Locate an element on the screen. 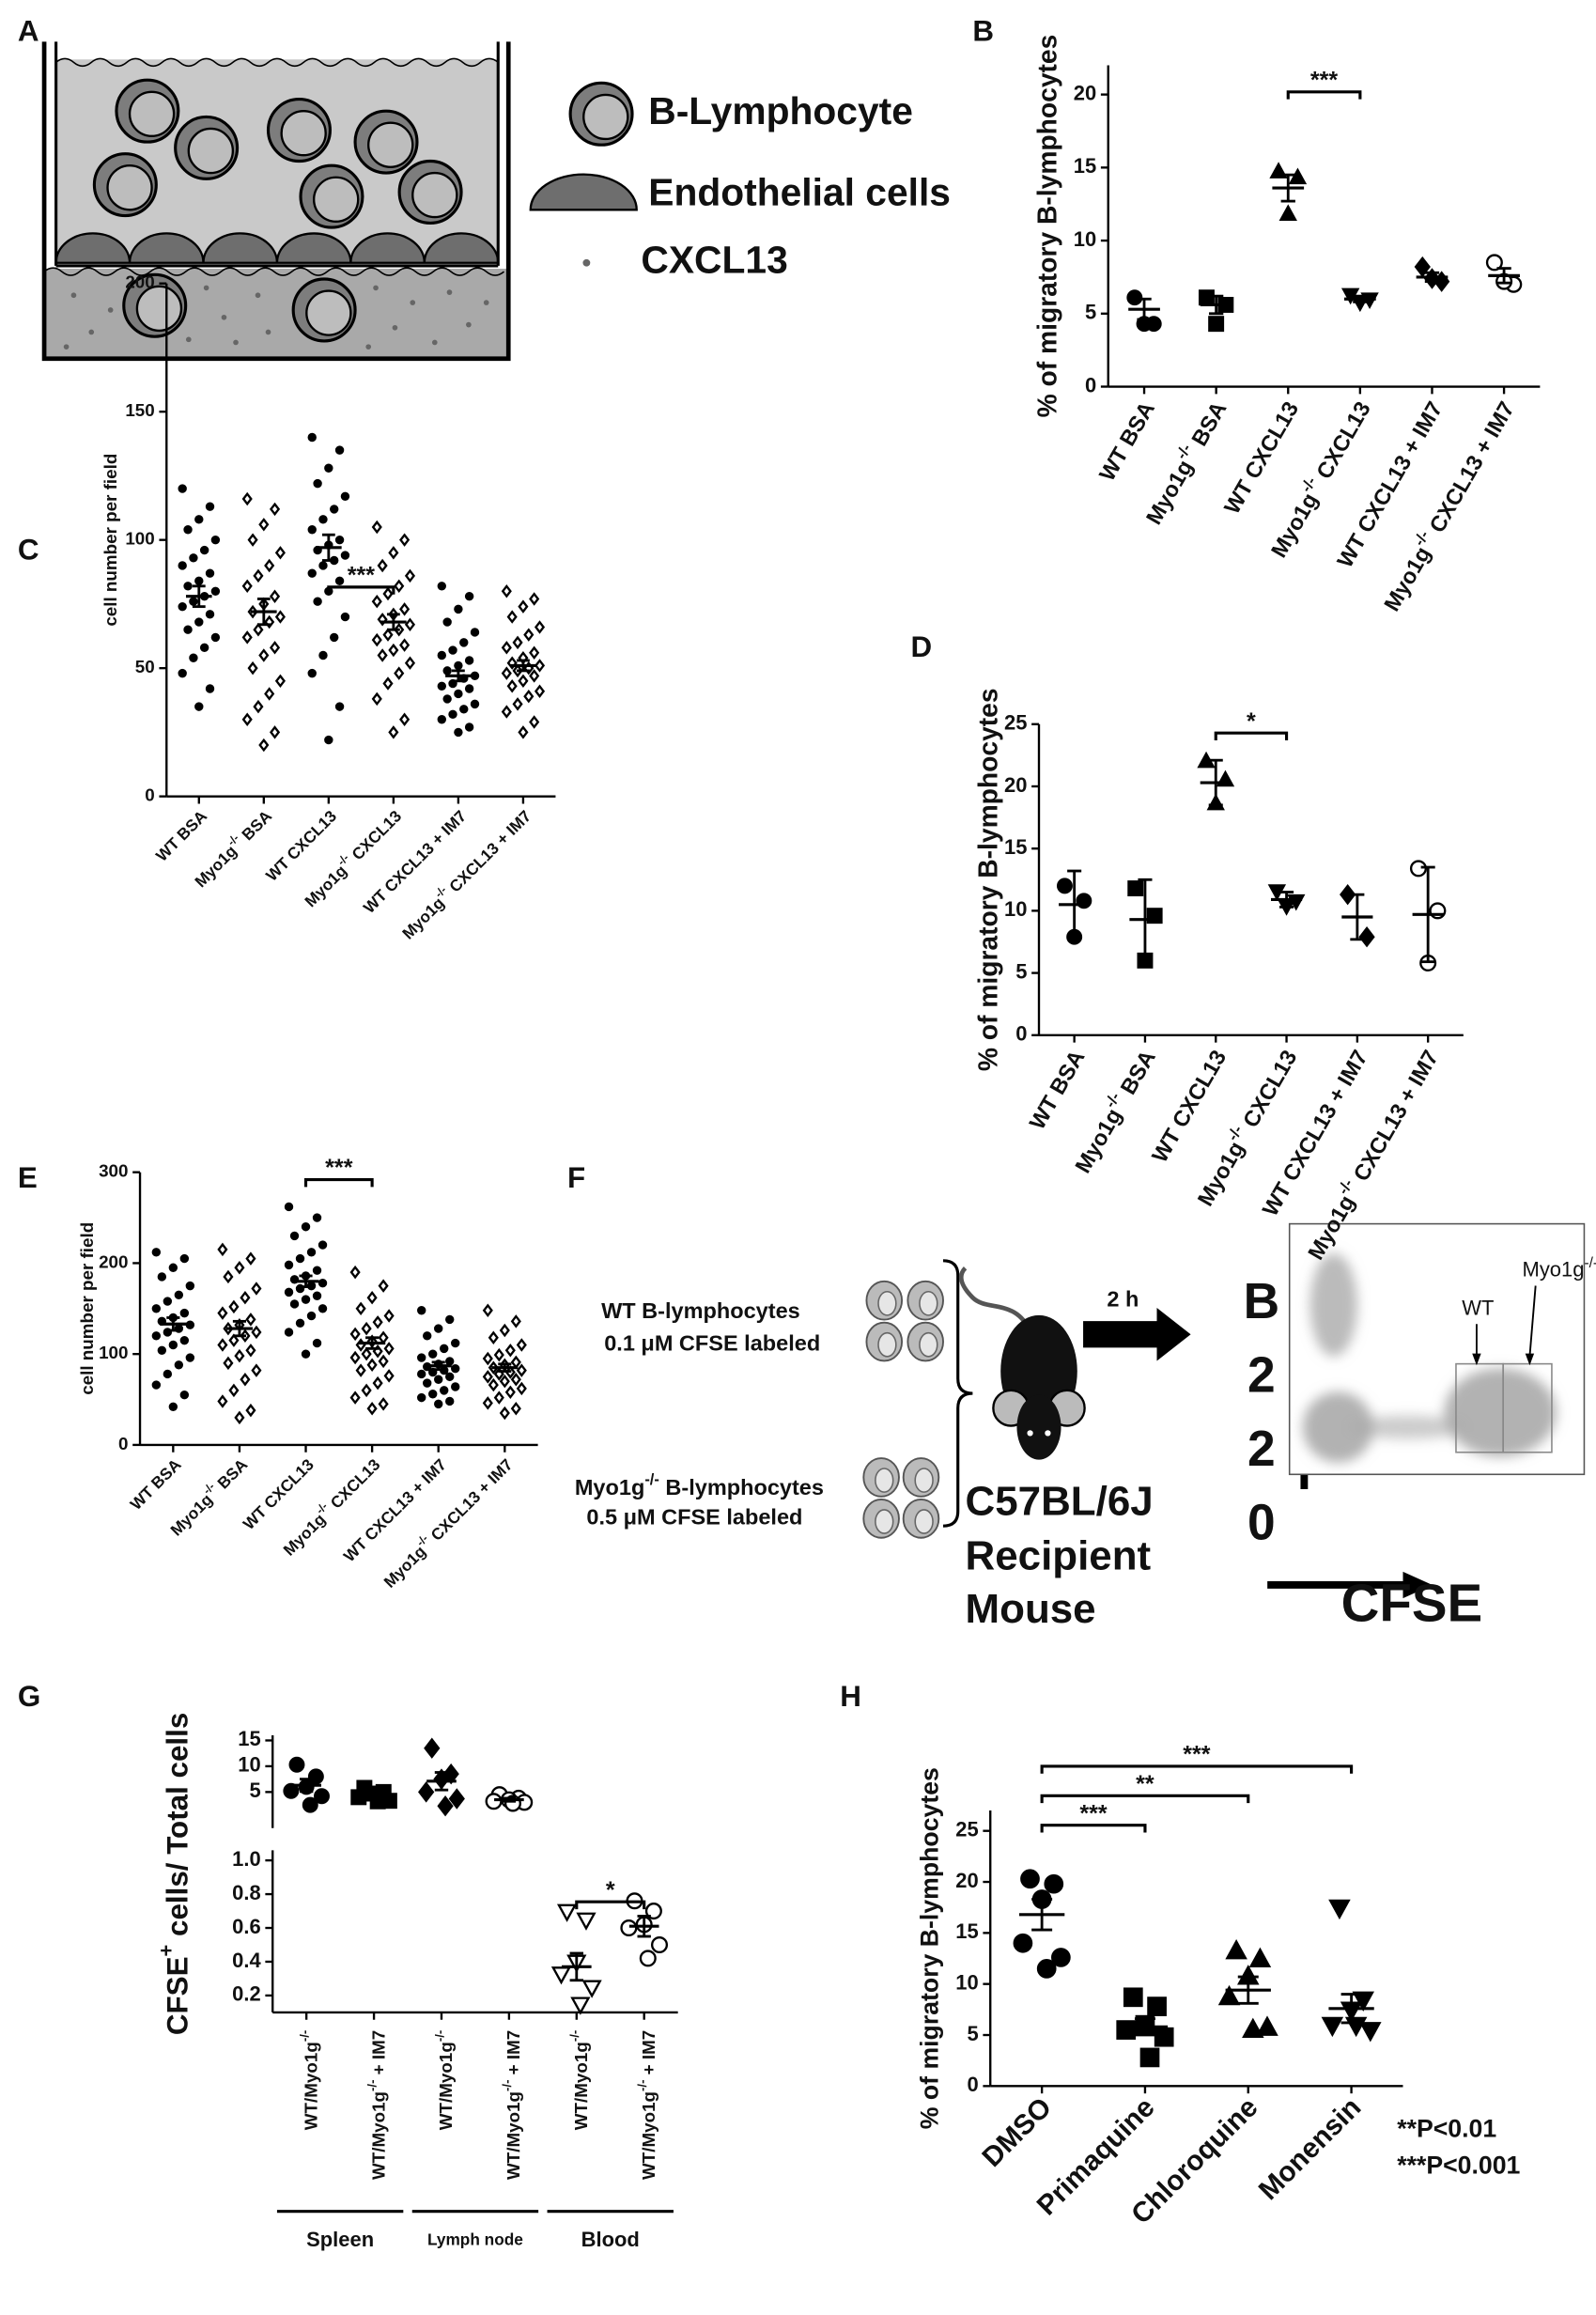 Image resolution: width=1596 pixels, height=2315 pixels. gate-label: WT is located at coordinates (1478, 1307).